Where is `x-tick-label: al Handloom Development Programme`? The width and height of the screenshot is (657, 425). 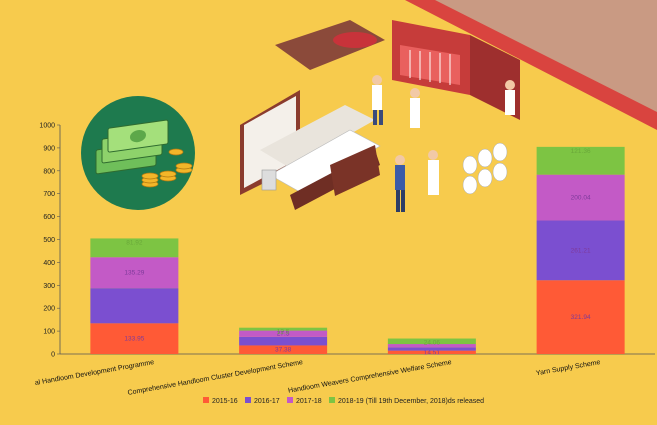 x-tick-label: al Handloom Development Programme is located at coordinates (94, 373).